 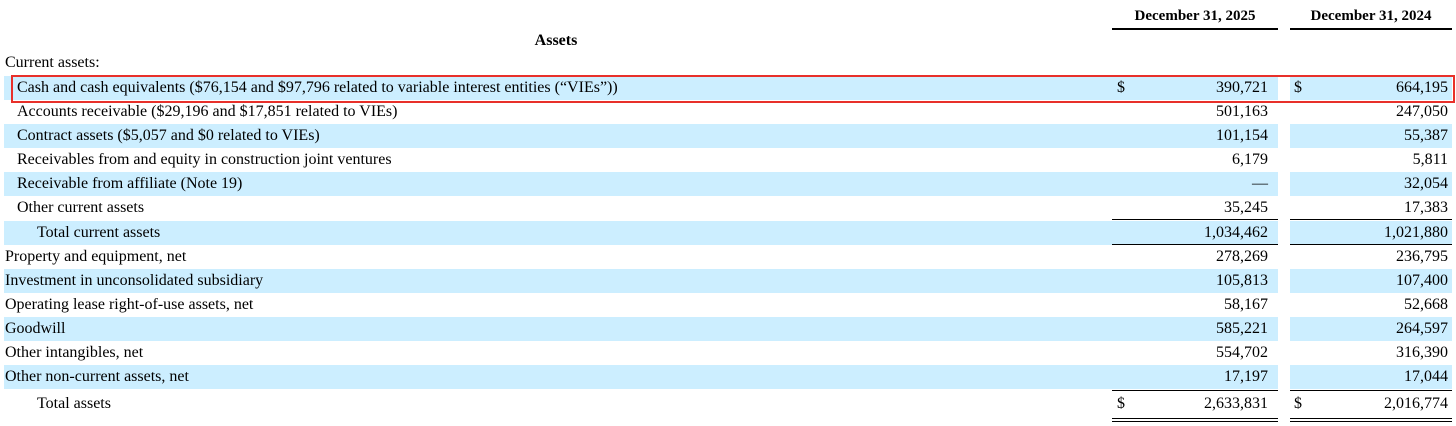 I want to click on value-2025: 101,154, so click(x=1242, y=135).